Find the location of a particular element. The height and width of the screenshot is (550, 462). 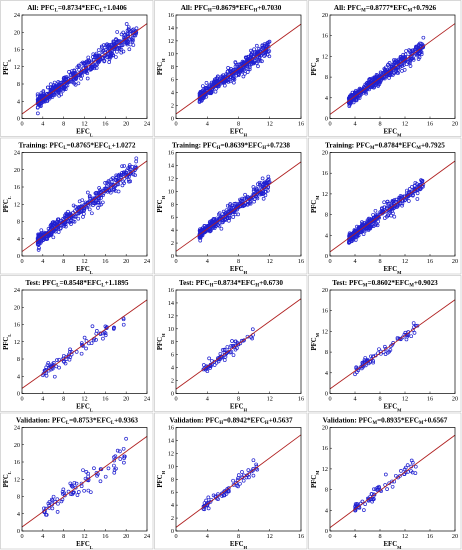

y-tick-label: 4 is located at coordinates (18, 239).